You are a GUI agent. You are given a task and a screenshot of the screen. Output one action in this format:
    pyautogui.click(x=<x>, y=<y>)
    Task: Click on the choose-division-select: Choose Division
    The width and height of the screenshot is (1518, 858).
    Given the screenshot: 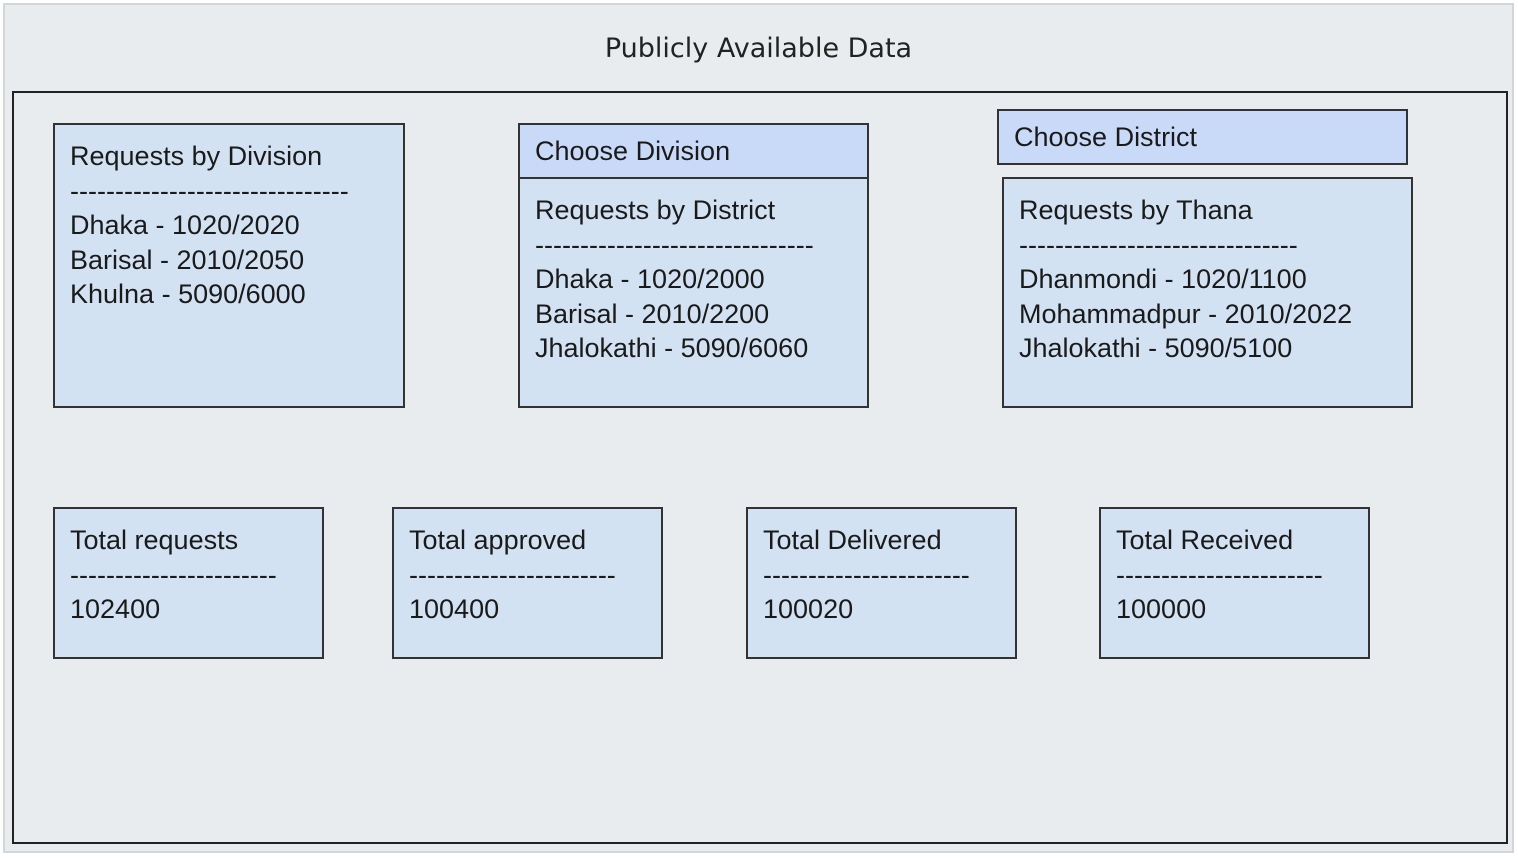 What is the action you would take?
    pyautogui.click(x=693, y=151)
    